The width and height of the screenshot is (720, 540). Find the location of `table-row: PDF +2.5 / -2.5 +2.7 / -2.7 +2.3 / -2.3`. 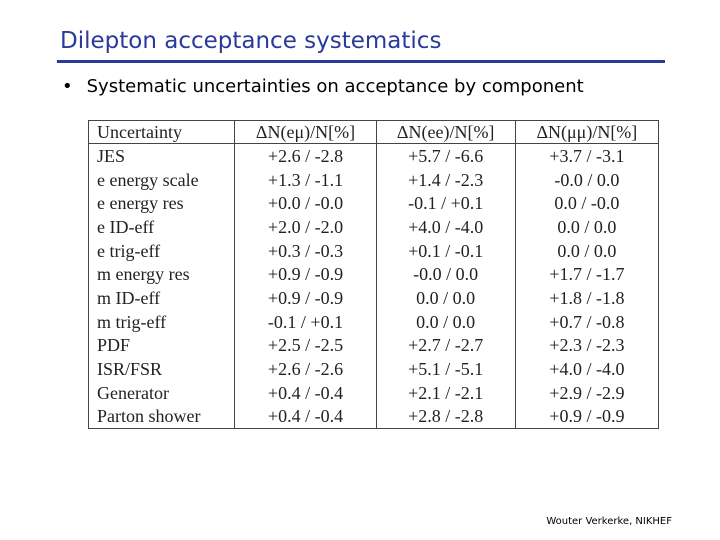

table-row: PDF +2.5 / -2.5 +2.7 / -2.7 +2.3 / -2.3 is located at coordinates (373, 345).